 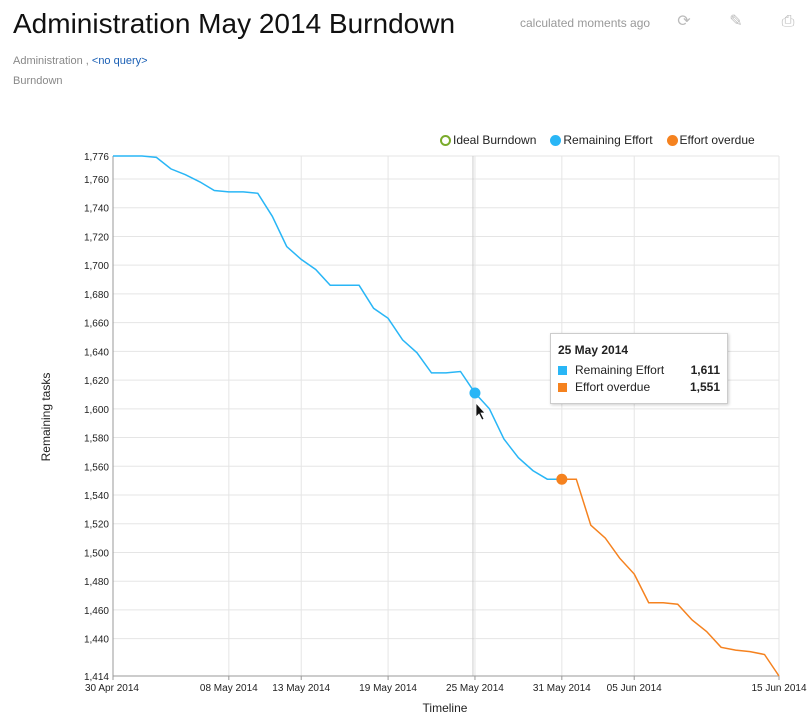 I want to click on x-tick-label: 08 May 2014, so click(x=229, y=688).